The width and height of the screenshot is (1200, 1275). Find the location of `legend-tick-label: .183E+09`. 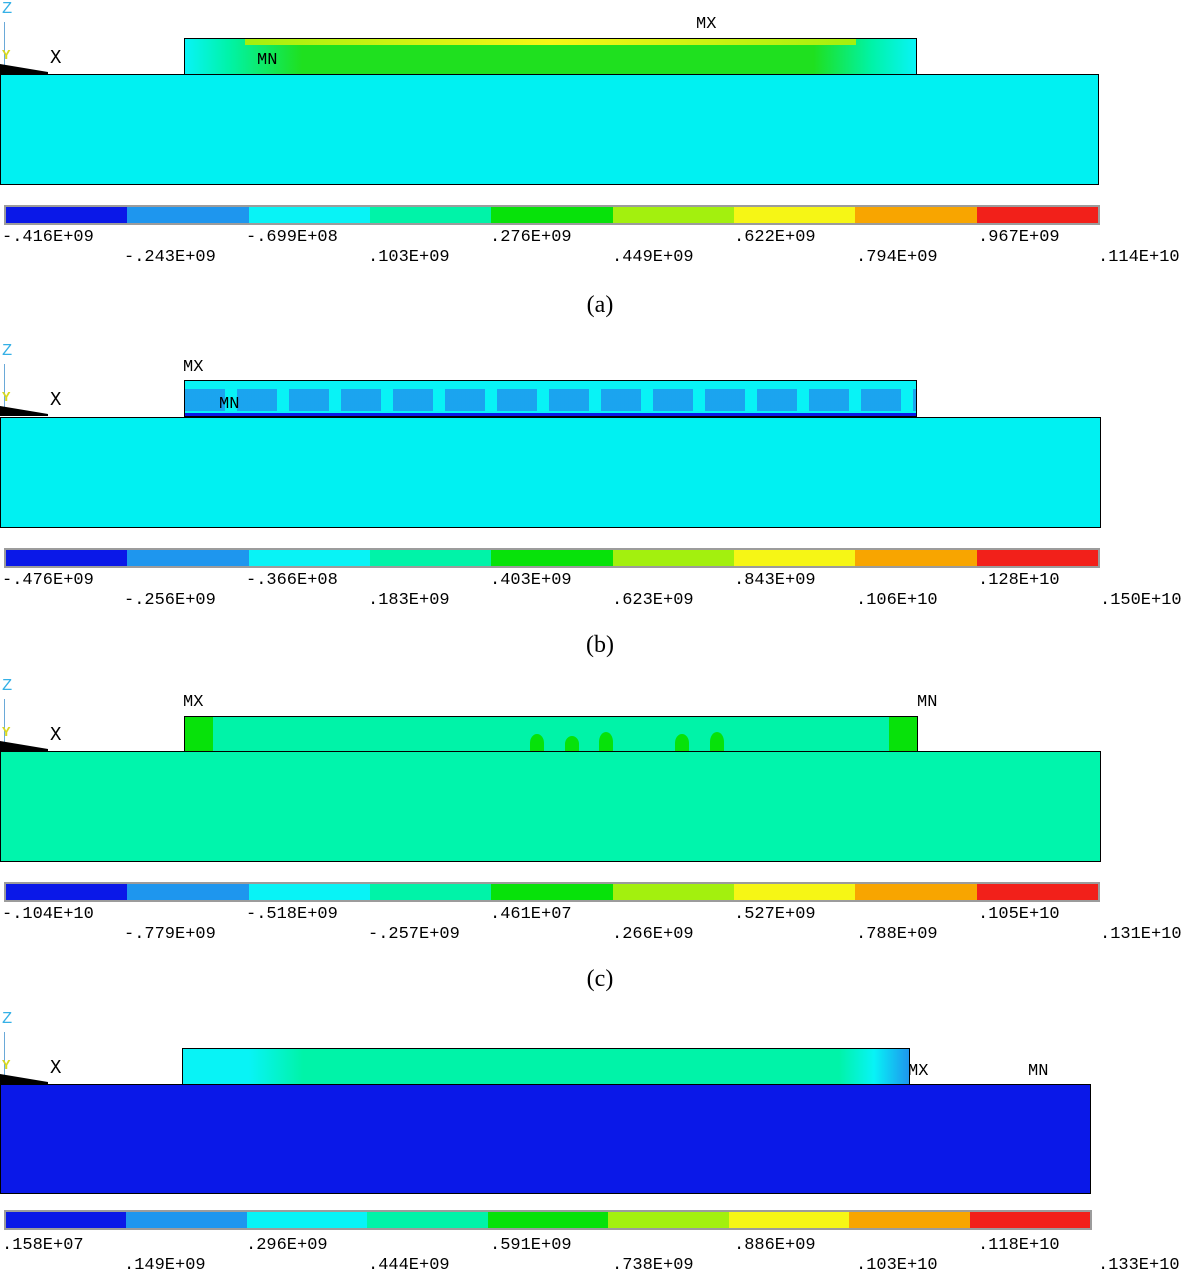

legend-tick-label: .183E+09 is located at coordinates (409, 600).